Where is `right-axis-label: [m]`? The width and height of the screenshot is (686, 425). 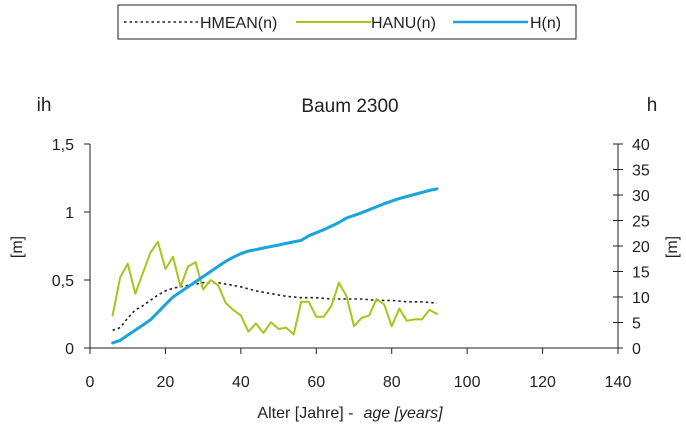 right-axis-label: [m] is located at coordinates (672, 247).